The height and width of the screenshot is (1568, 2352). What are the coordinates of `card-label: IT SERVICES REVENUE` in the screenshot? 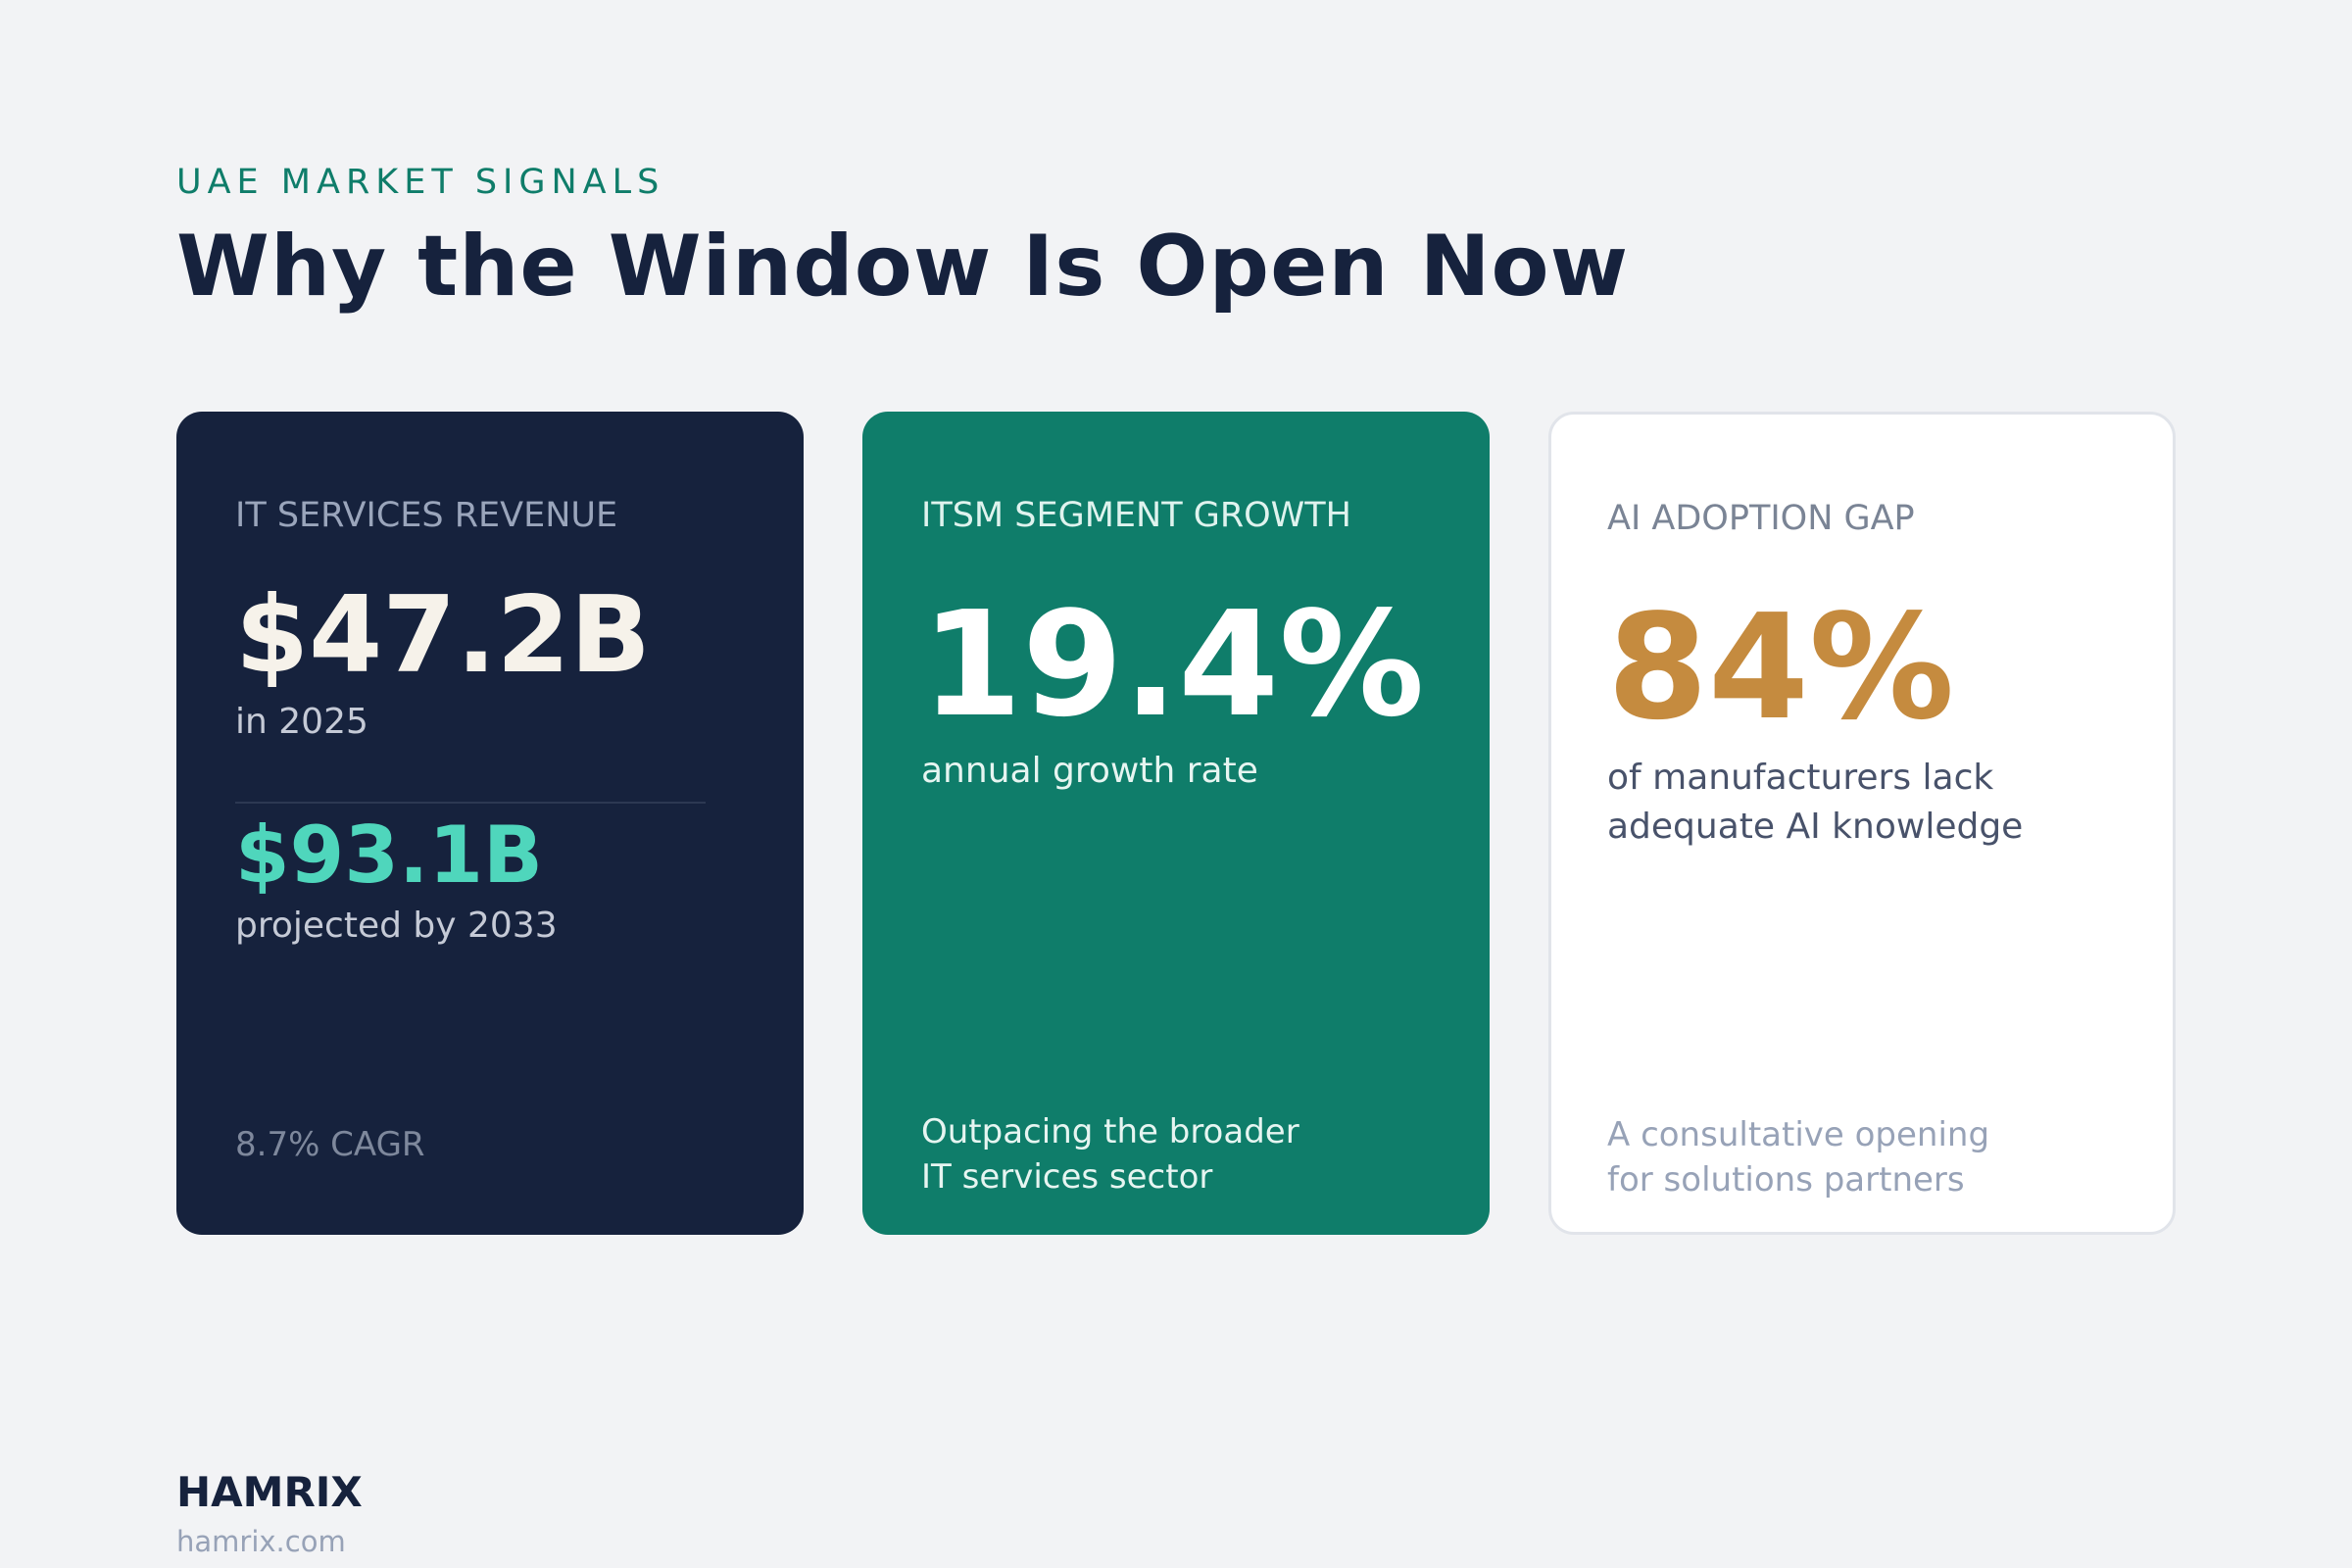 It's located at (426, 515).